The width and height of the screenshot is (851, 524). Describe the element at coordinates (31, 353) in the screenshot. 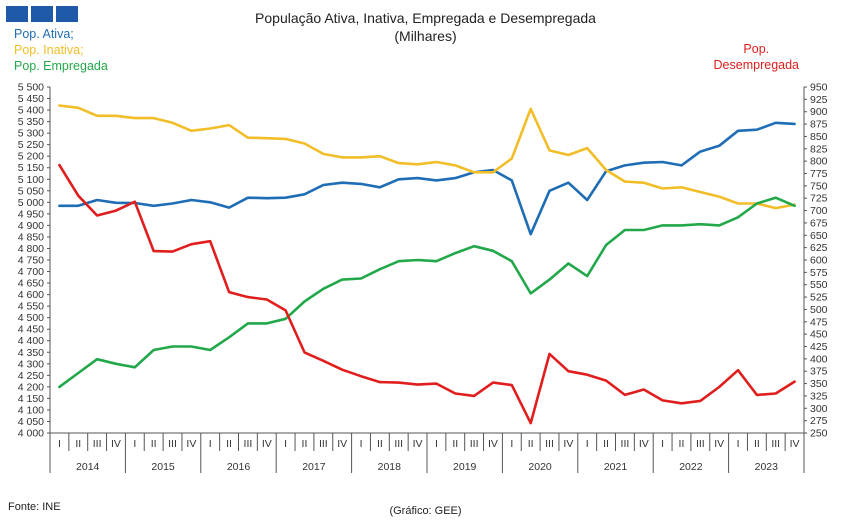

I see `y-left-tick-label: 4 350` at that location.